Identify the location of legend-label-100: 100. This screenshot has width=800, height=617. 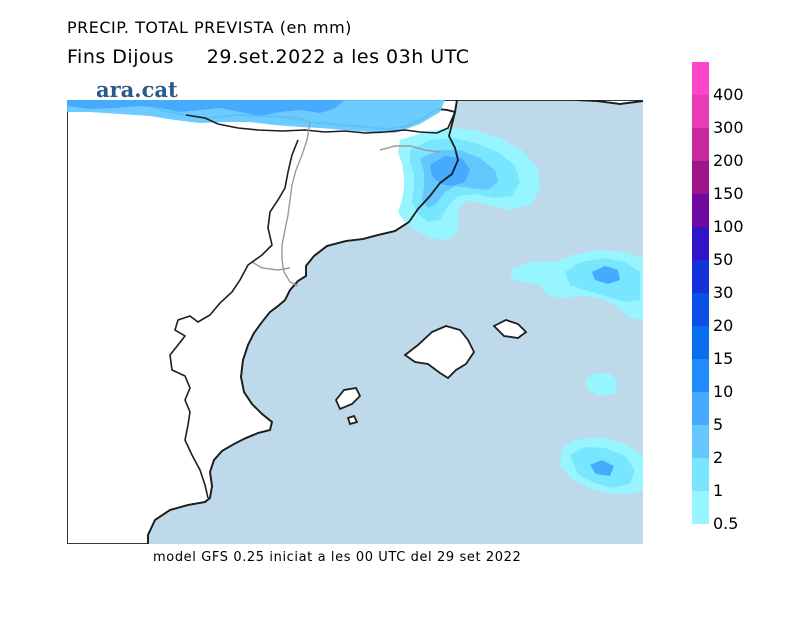
(728, 226).